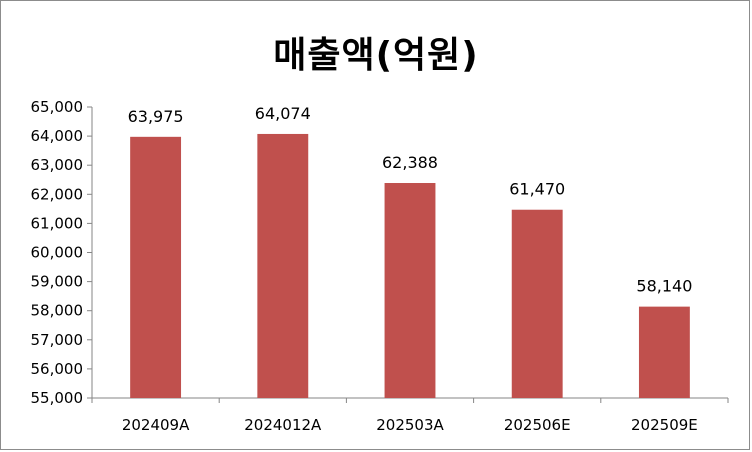  What do you see at coordinates (57, 194) in the screenshot?
I see `y-tick-label: 62,000` at bounding box center [57, 194].